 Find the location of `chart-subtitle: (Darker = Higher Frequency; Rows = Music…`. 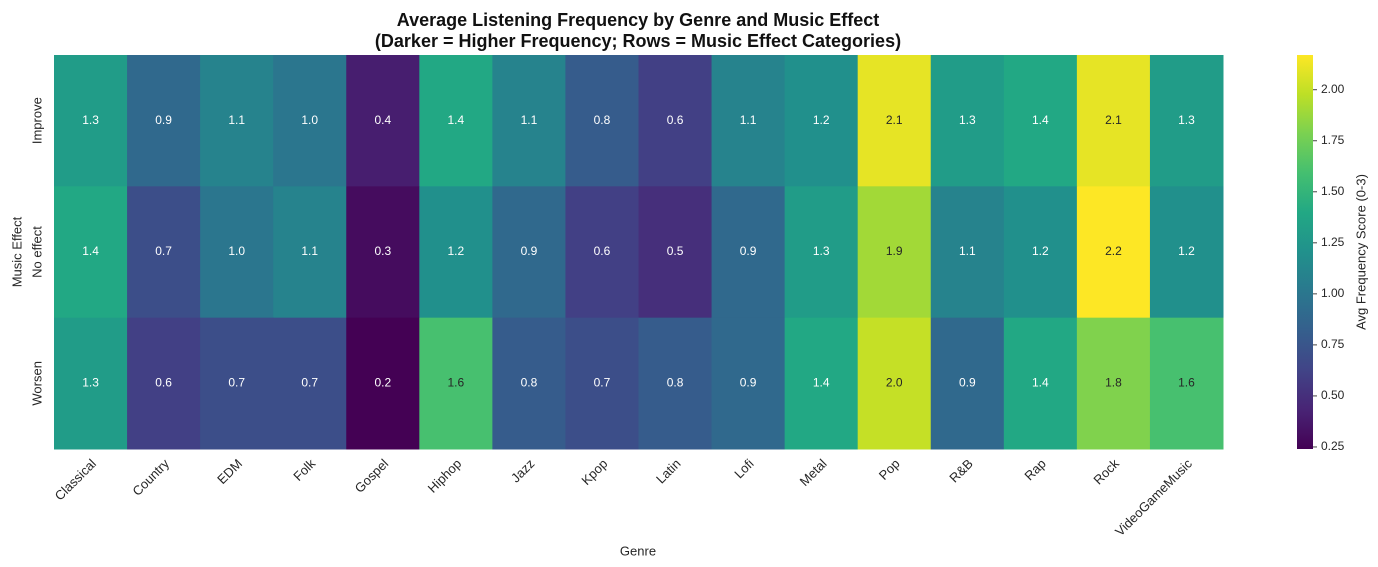

chart-subtitle: (Darker = Higher Frequency; Rows = Music… is located at coordinates (638, 41).